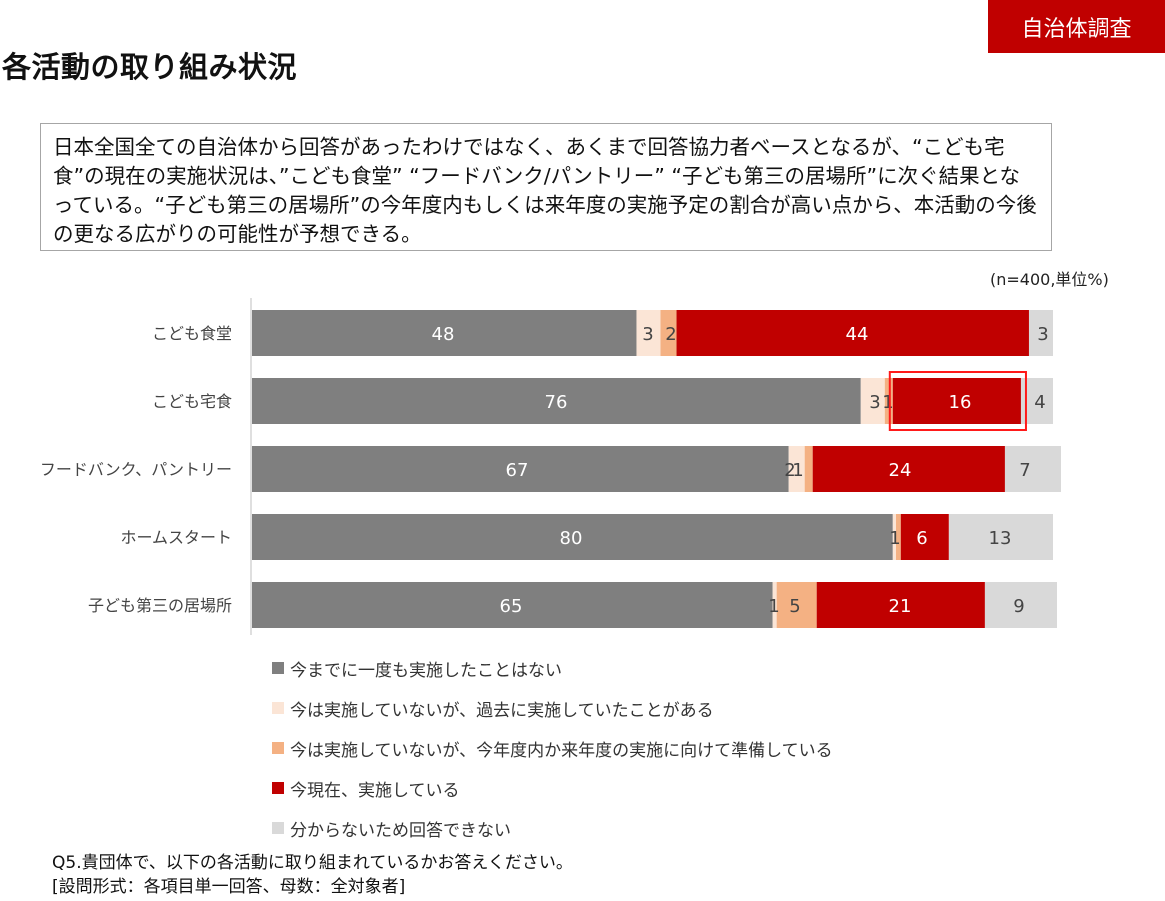 The image size is (1165, 901). I want to click on question-line-1: Q5.貴団体で、以下の各活動に取り組まれているかお答えください。, so click(312, 863).